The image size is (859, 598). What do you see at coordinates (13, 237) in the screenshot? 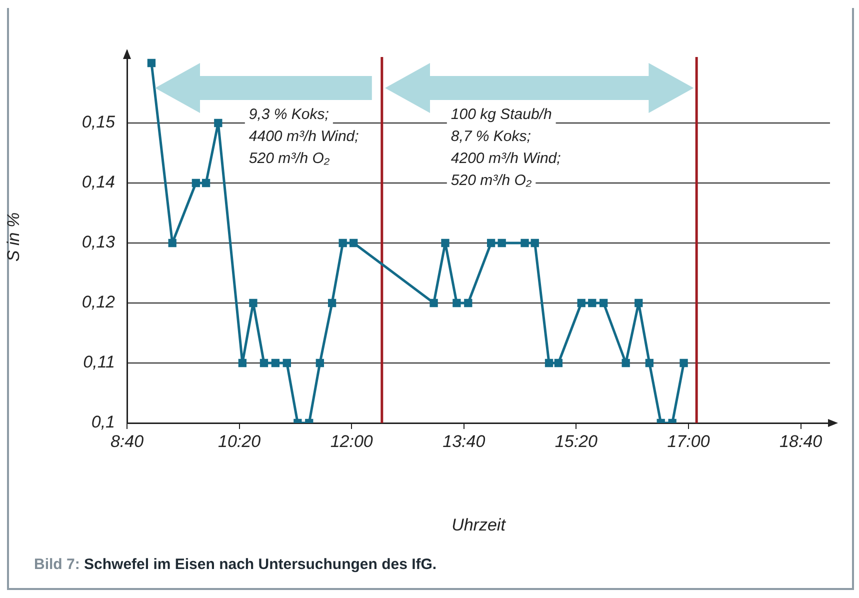
I see `y-axis-title: S in %` at bounding box center [13, 237].